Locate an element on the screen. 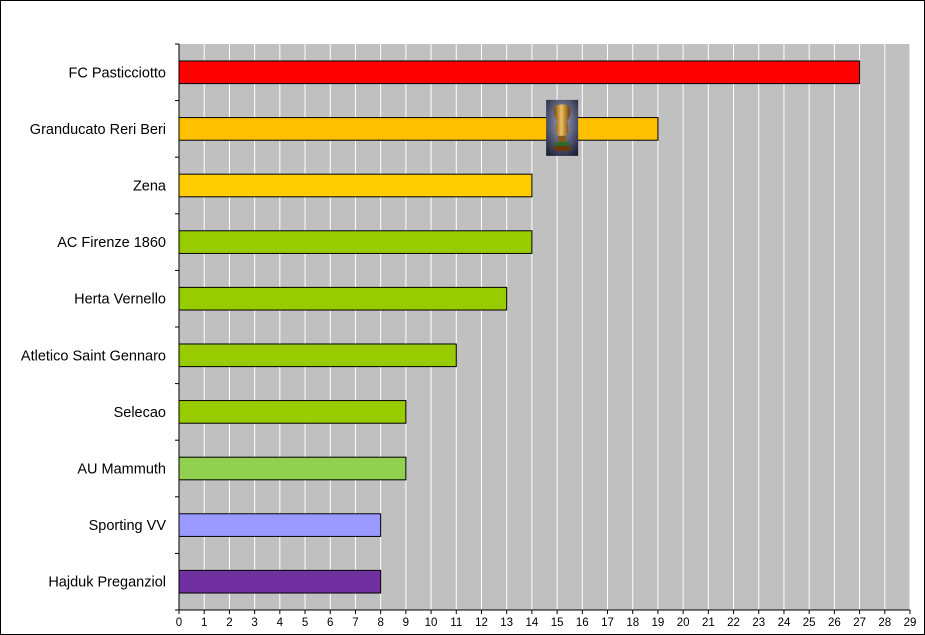 Image resolution: width=925 pixels, height=635 pixels. x-tick-label: 3 is located at coordinates (254, 623).